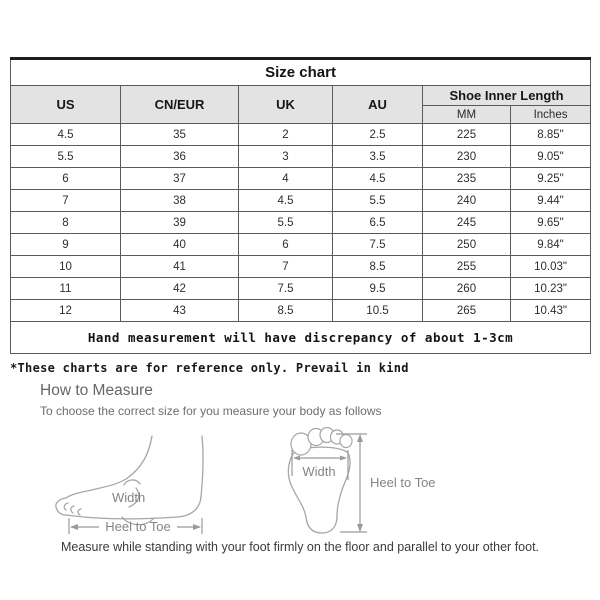 This screenshot has height=600, width=600. Describe the element at coordinates (179, 310) in the screenshot. I see `size-table-cell: 43` at that location.